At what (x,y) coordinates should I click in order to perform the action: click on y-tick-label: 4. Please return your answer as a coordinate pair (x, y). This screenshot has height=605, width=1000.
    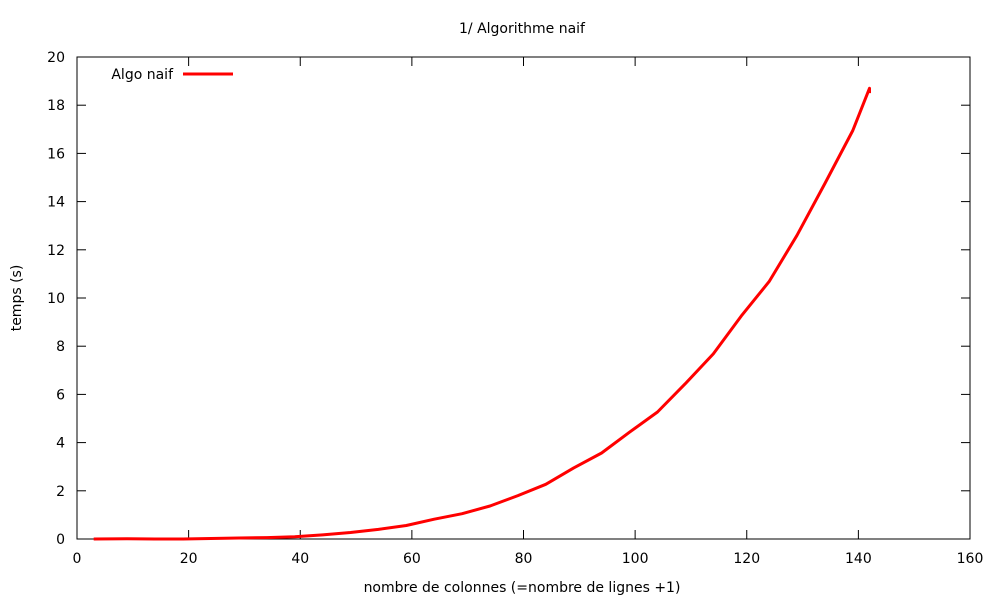
    Looking at the image, I should click on (60, 444).